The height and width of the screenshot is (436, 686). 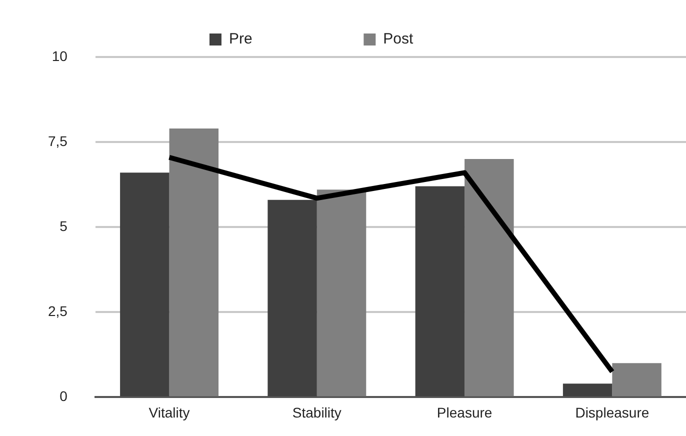 I want to click on y-tick-label: 10, so click(x=60, y=56).